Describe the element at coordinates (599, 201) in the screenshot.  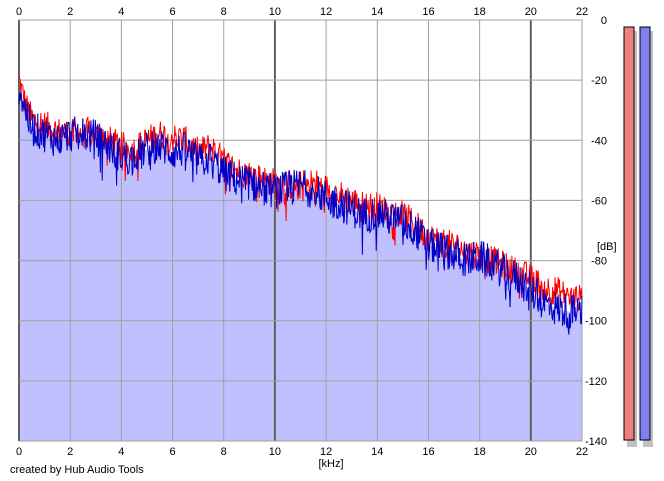
I see `y-tick-label: -60` at that location.